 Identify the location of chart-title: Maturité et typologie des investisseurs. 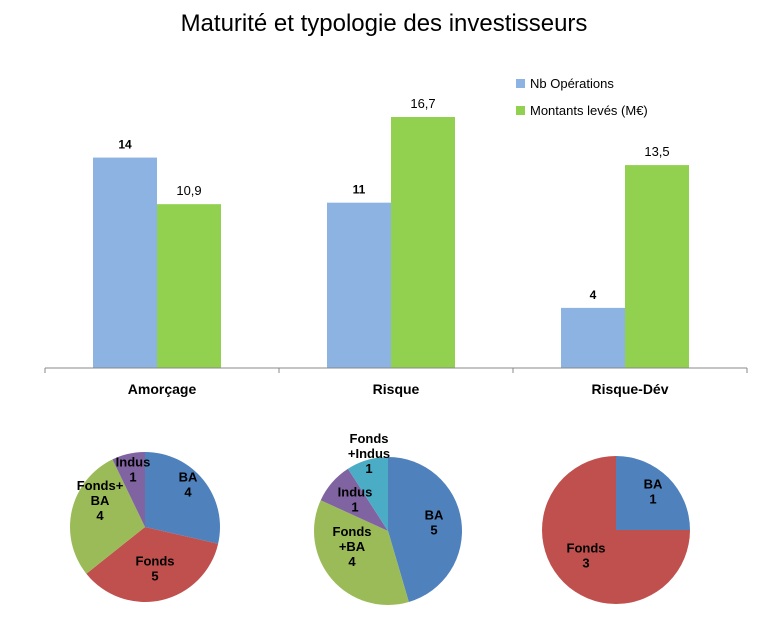
(384, 23).